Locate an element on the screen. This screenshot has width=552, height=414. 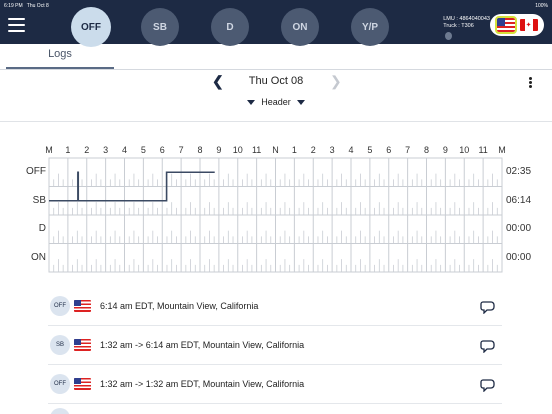
row-label: ON is located at coordinates (38, 257).